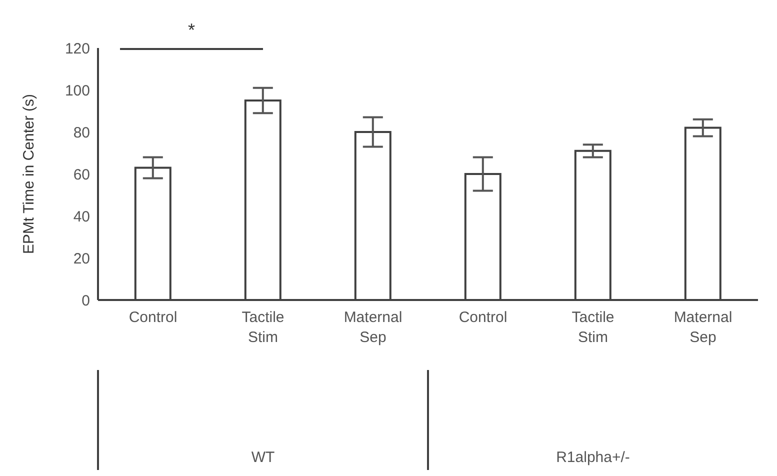 This screenshot has height=476, width=777. I want to click on y-tick-label: 40, so click(81, 217).